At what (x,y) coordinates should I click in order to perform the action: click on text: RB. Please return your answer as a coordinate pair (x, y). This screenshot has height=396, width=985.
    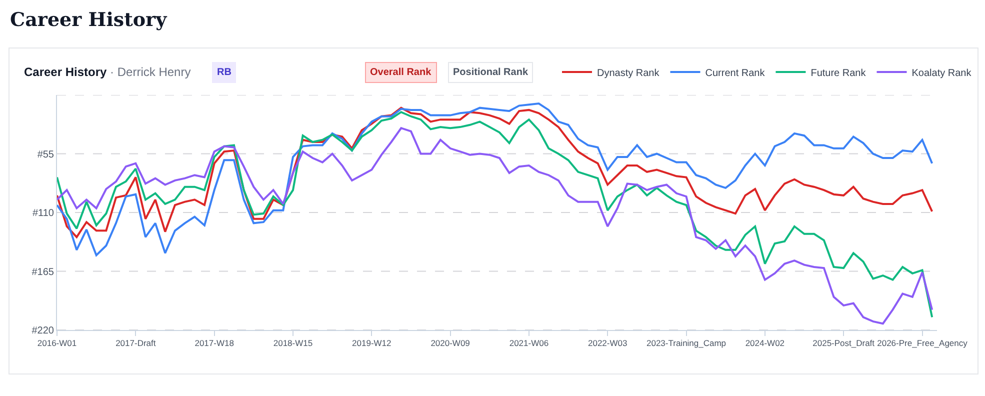
    Looking at the image, I should click on (224, 72).